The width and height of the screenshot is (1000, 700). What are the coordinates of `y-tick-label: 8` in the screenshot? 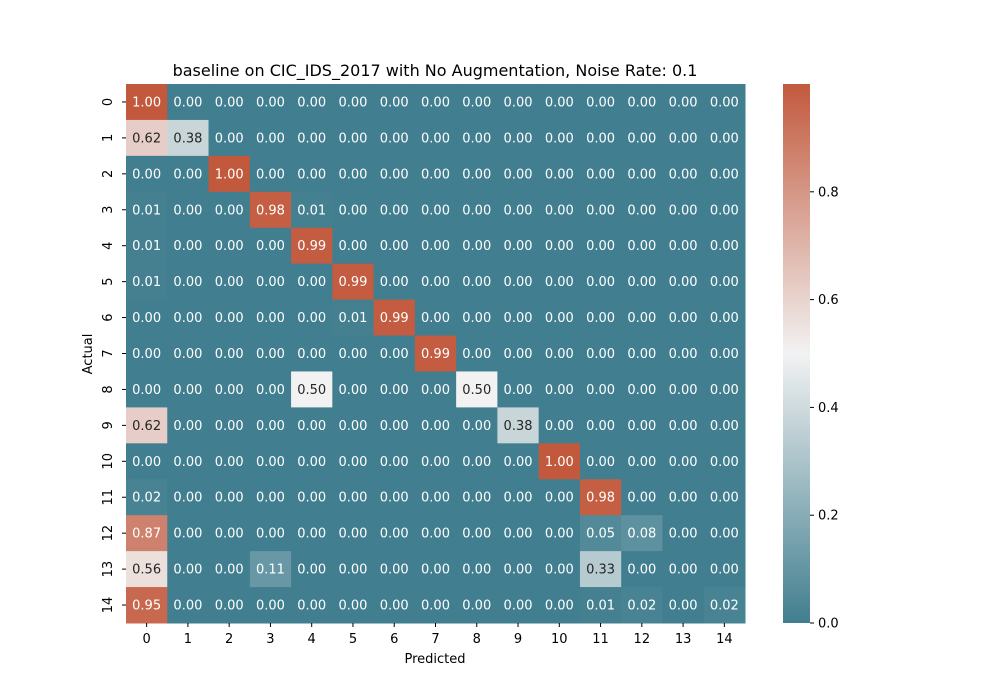 It's located at (108, 389).